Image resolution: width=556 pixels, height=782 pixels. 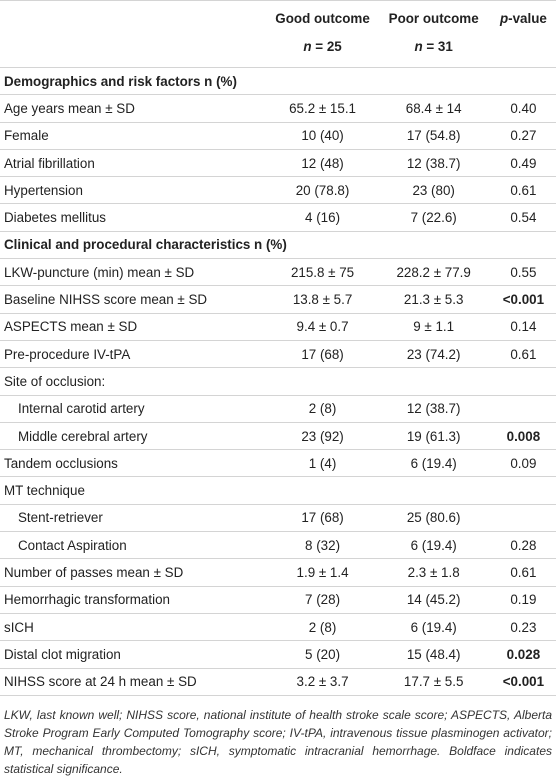 I want to click on poor-outcome-value: 23 (74.2), so click(x=433, y=353).